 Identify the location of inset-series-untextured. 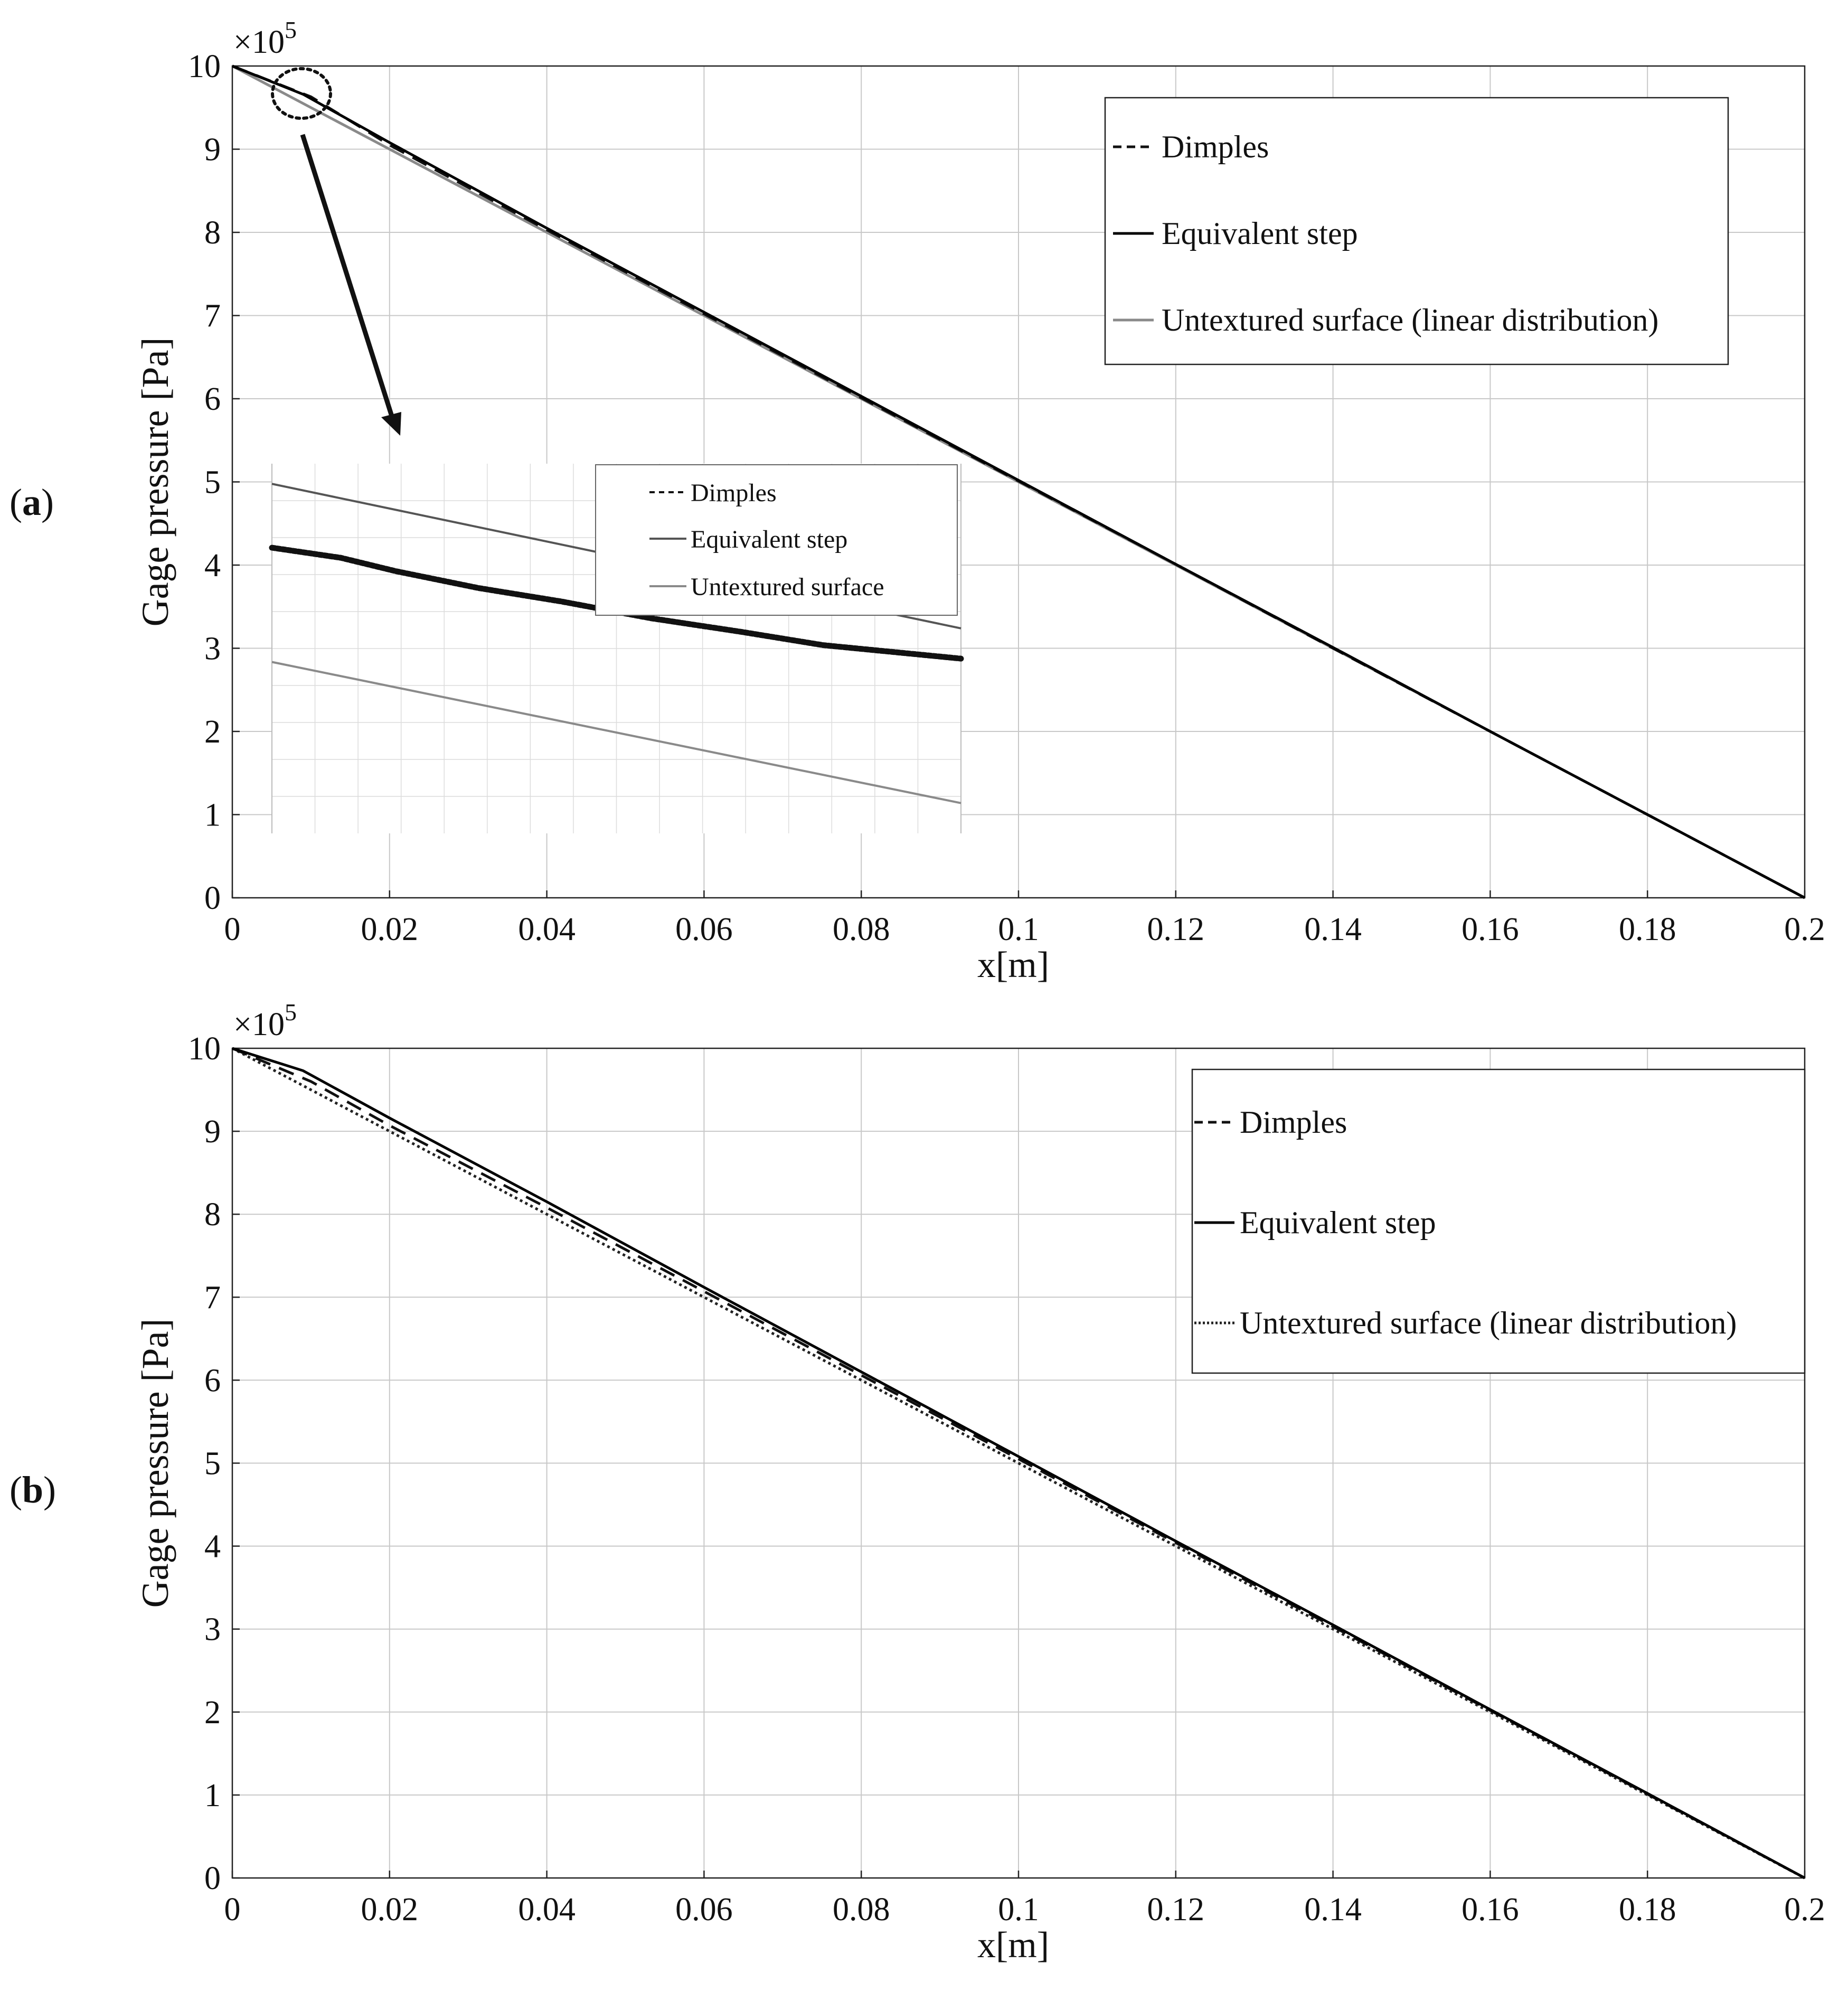
(616, 733).